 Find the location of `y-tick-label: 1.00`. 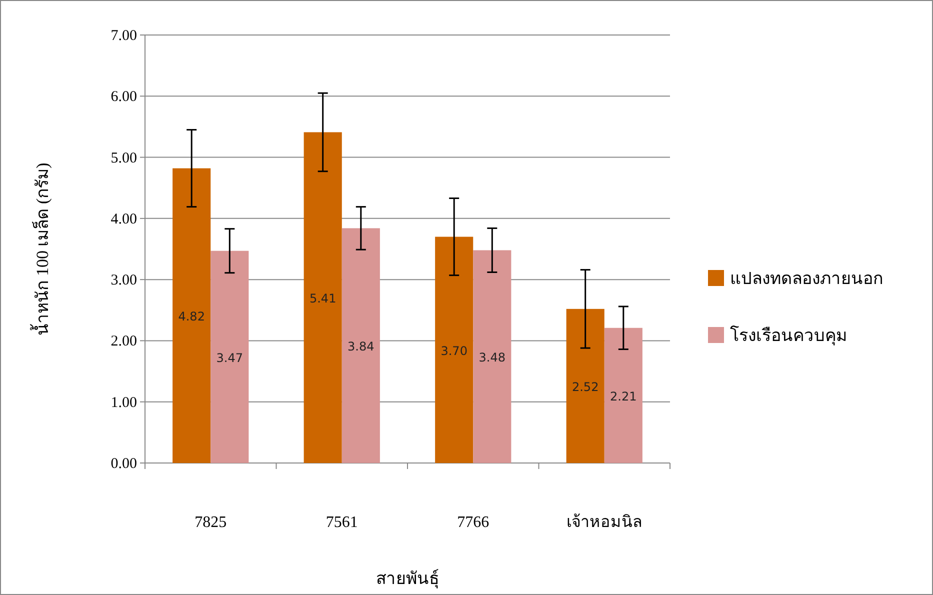

y-tick-label: 1.00 is located at coordinates (123, 402).